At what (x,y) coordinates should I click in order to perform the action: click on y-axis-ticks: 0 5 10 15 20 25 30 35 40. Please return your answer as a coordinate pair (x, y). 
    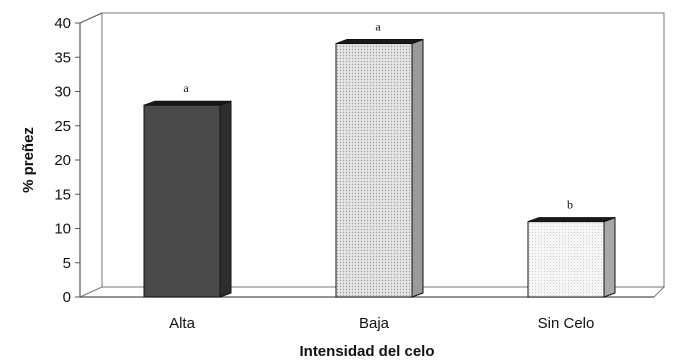
    Looking at the image, I should click on (67, 160).